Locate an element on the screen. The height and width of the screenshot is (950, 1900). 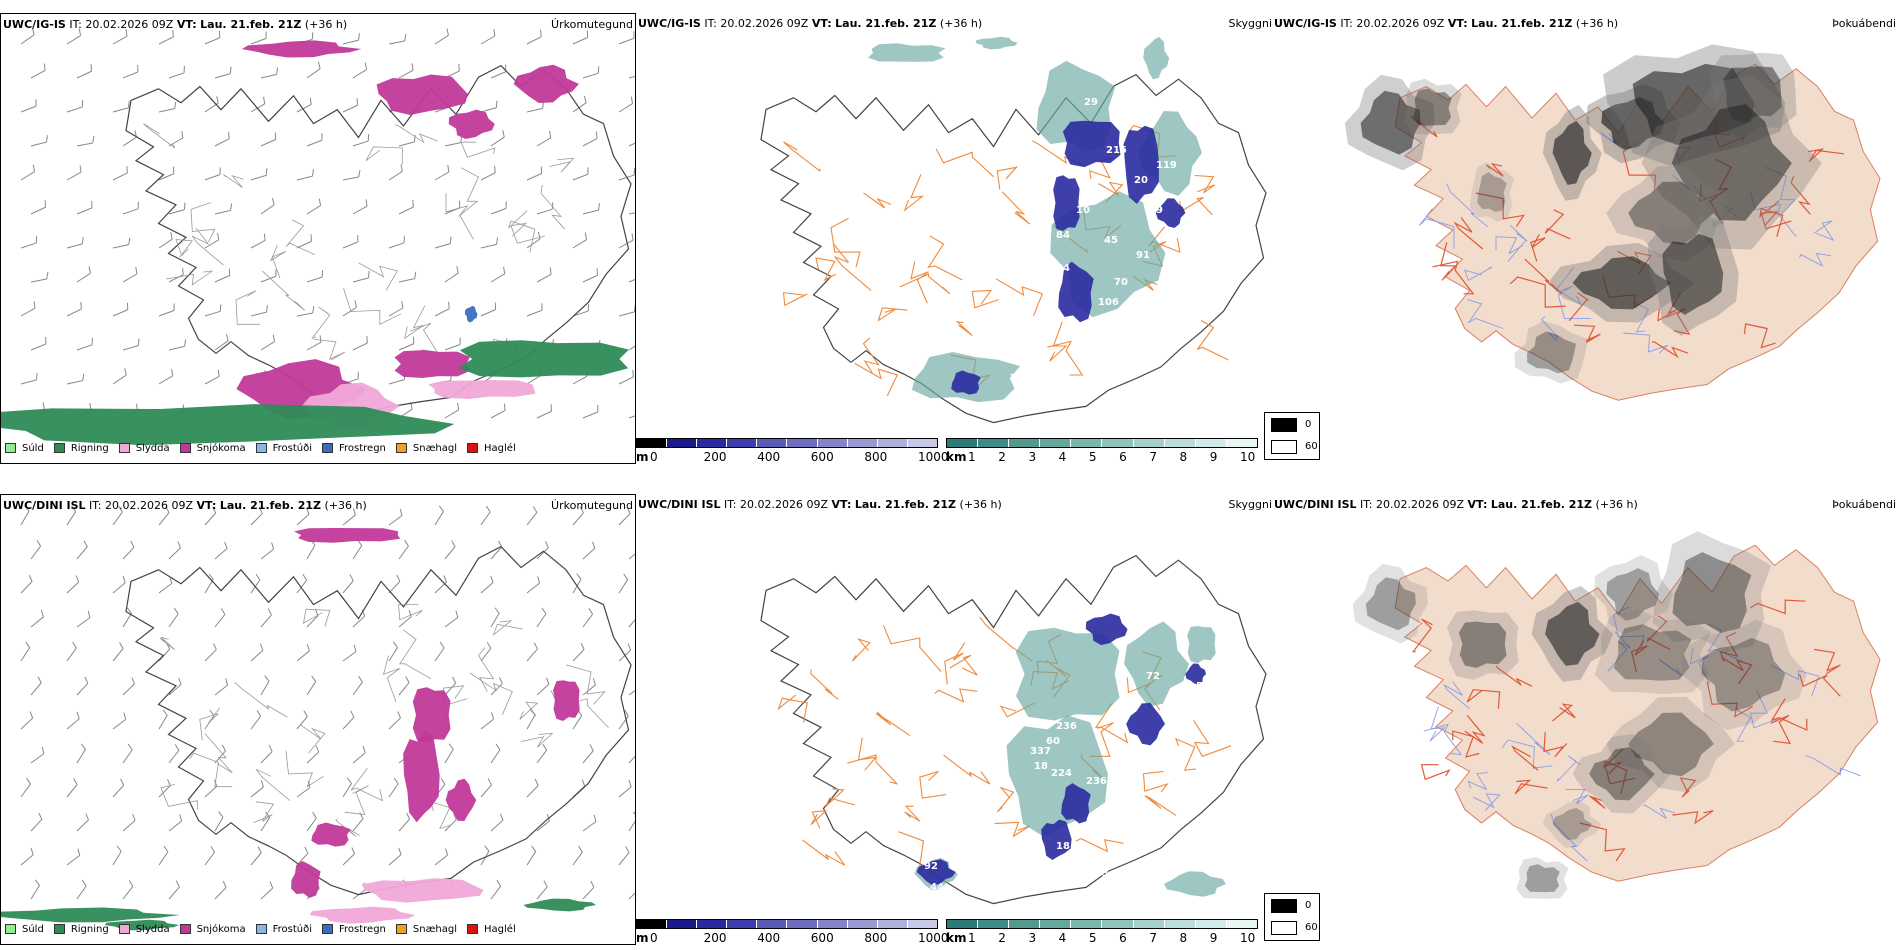
precip-areas is located at coordinates (305, 729).